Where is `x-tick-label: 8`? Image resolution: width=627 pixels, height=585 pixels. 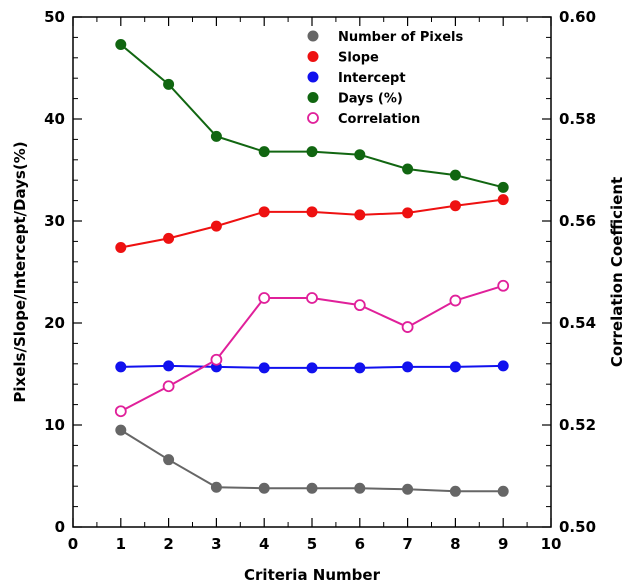 x-tick-label: 8 is located at coordinates (455, 544).